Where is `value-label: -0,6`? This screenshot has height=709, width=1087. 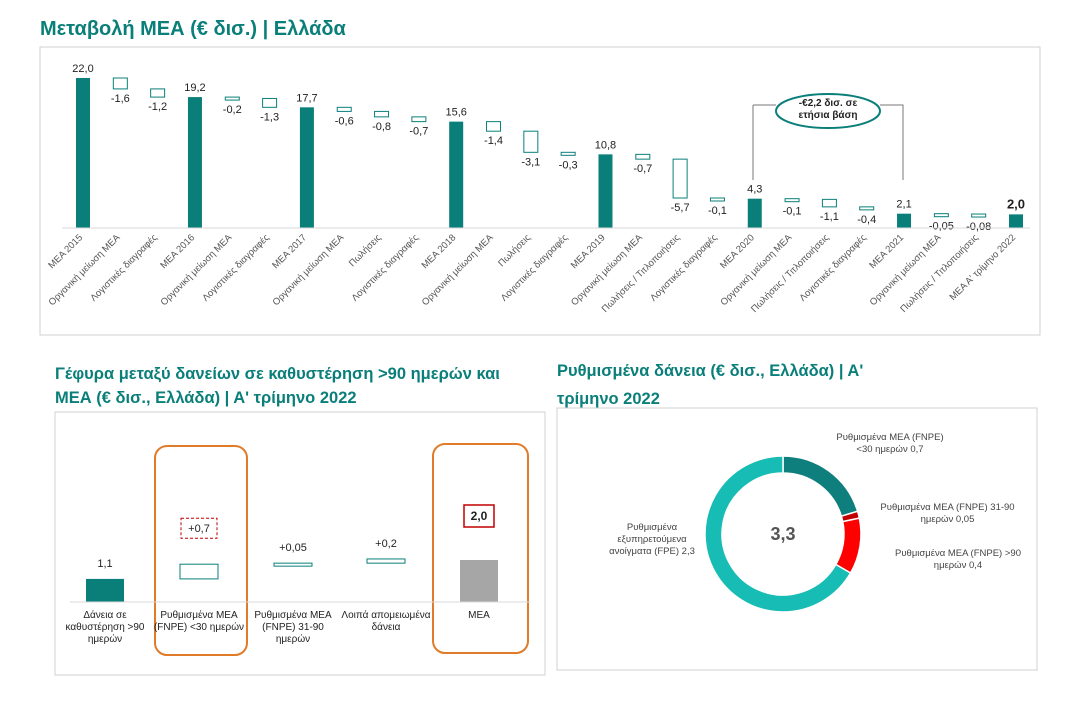
value-label: -0,6 is located at coordinates (344, 121).